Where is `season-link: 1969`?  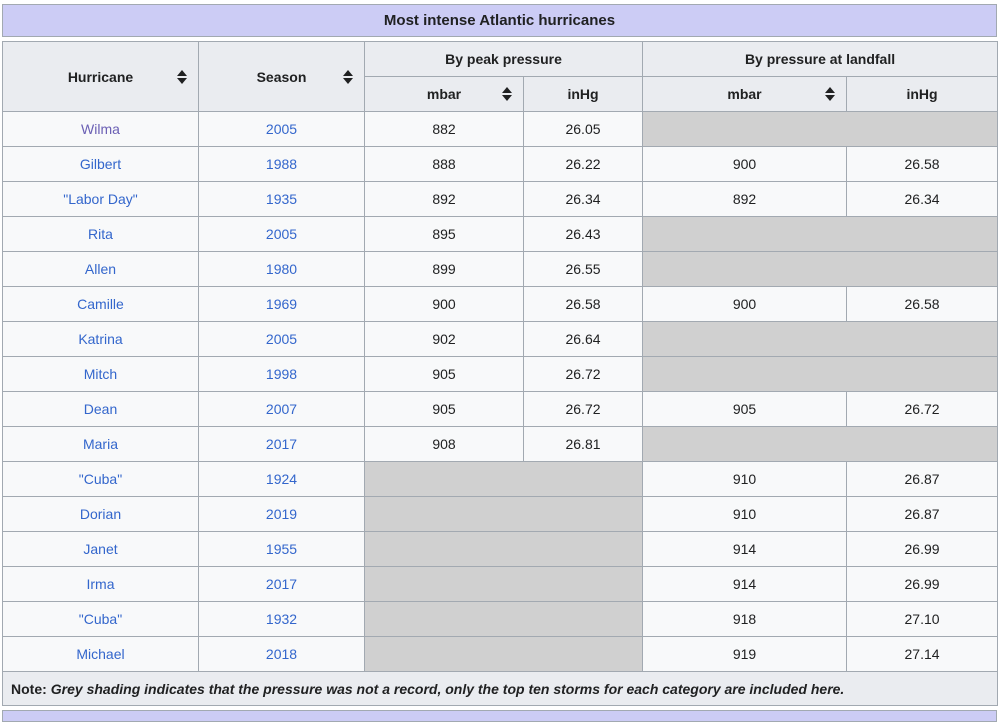
season-link: 1969 is located at coordinates (281, 304).